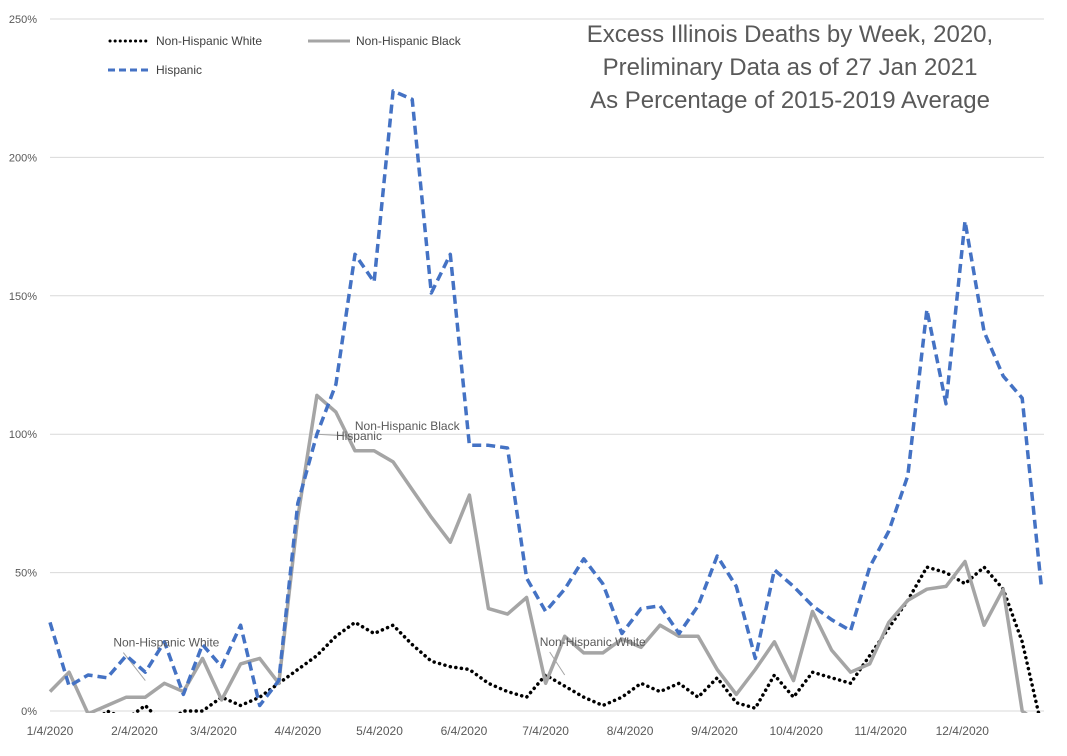  Describe the element at coordinates (963, 731) in the screenshot. I see `x-tick-label: 12/4/2020` at that location.